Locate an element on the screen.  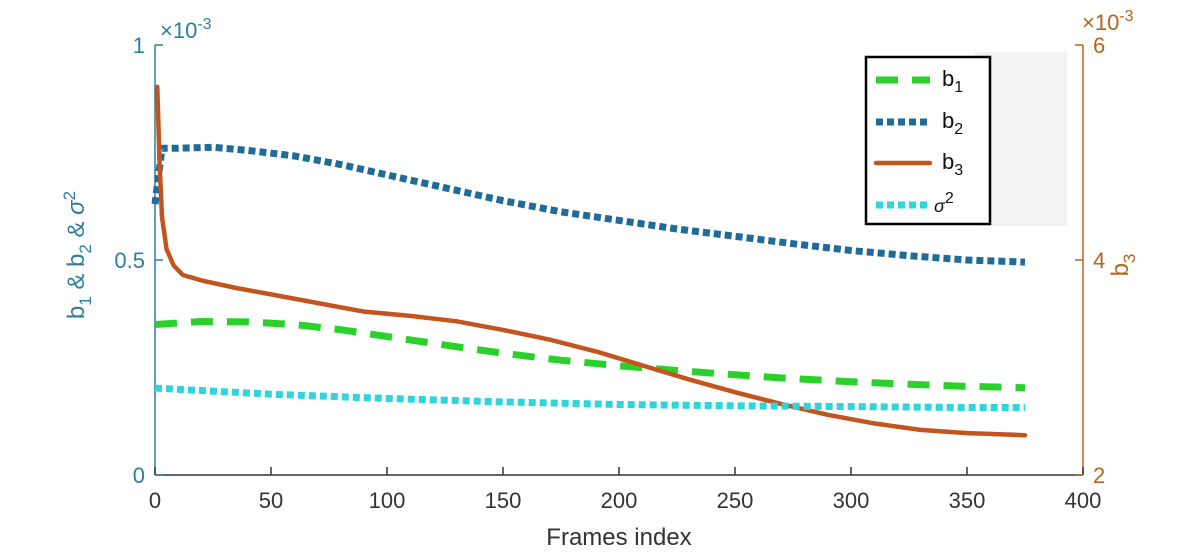
left-axis-title-sigma-sup: 2 is located at coordinates (69, 195).